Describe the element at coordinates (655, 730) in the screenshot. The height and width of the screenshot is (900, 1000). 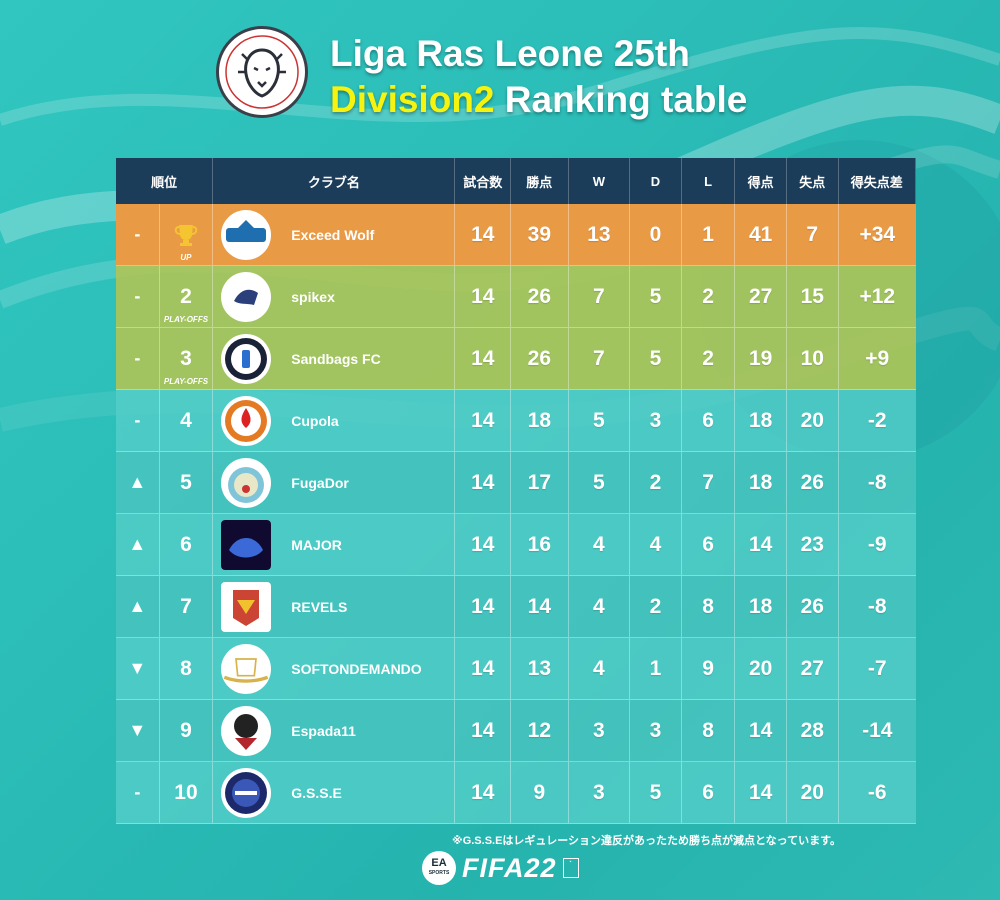
I see `draws-value: 3` at that location.